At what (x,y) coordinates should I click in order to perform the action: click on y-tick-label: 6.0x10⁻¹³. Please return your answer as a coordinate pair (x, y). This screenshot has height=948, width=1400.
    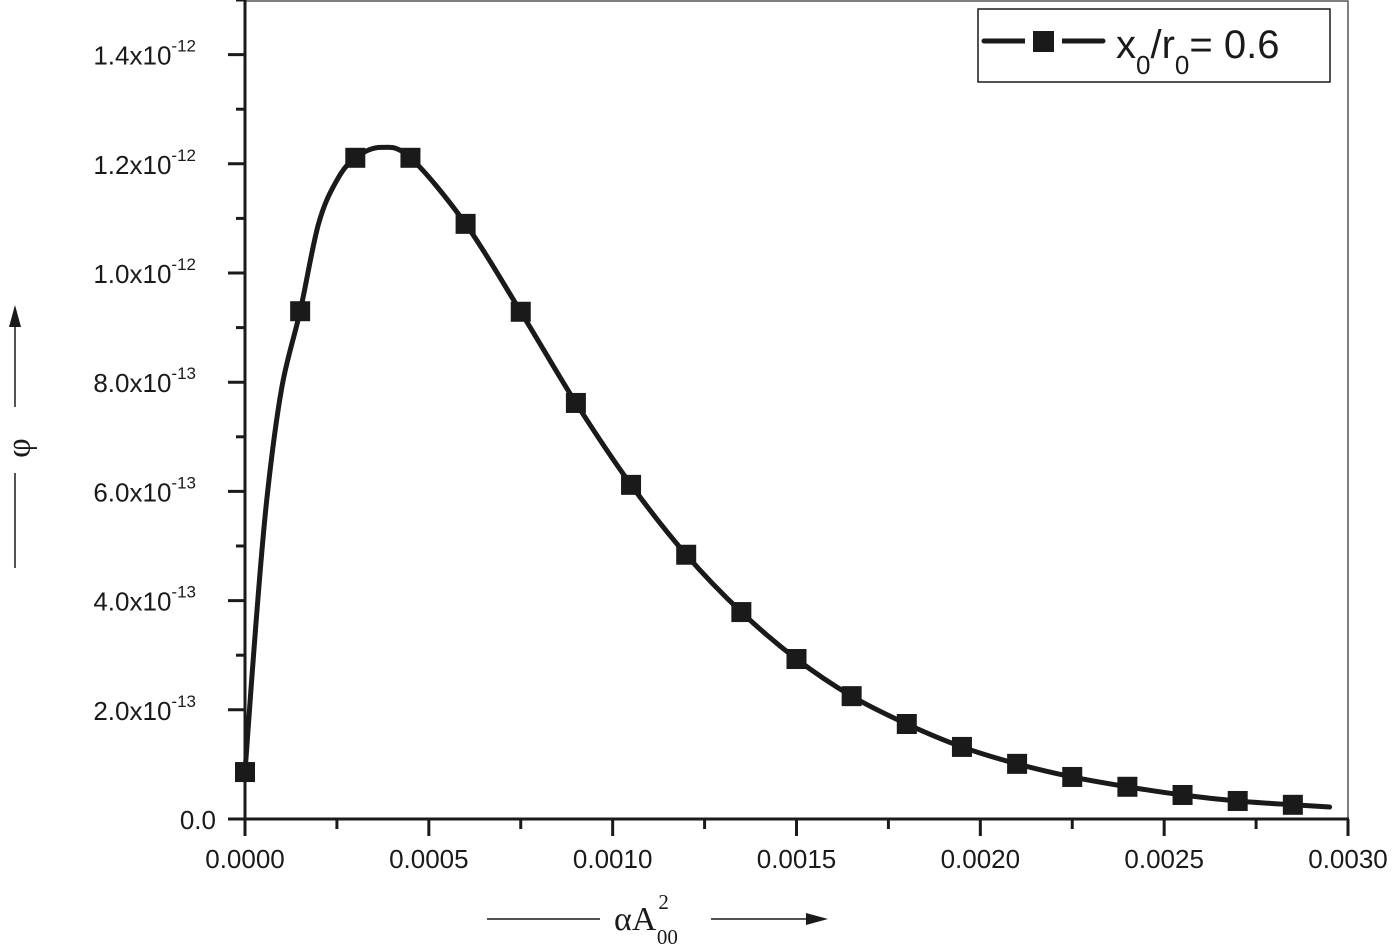
    Looking at the image, I should click on (144, 490).